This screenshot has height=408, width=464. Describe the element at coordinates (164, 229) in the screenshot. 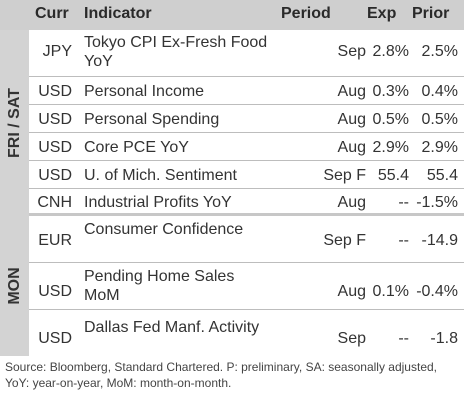

I see `cell-indicator: Consumer Confidence` at that location.